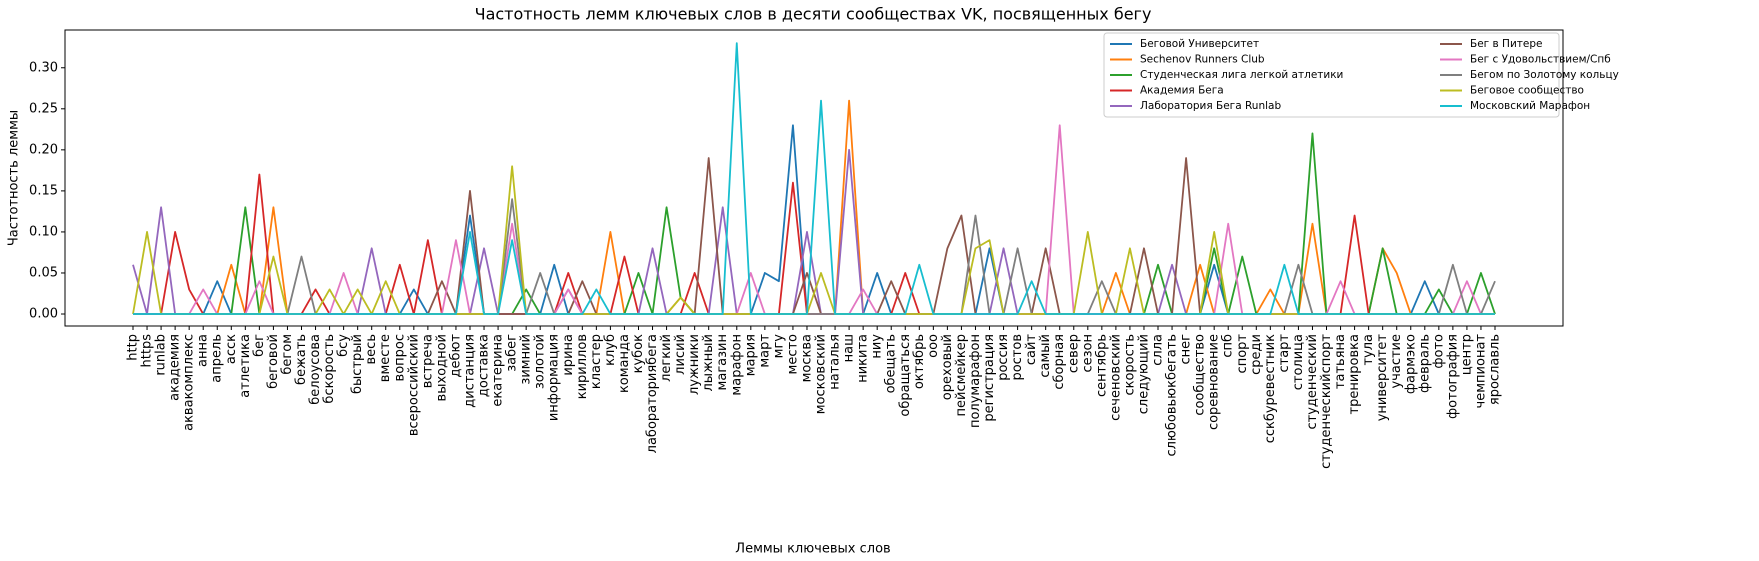 This screenshot has width=1759, height=561. What do you see at coordinates (203, 350) in the screenshot?
I see `x-tick-label: анна` at bounding box center [203, 350].